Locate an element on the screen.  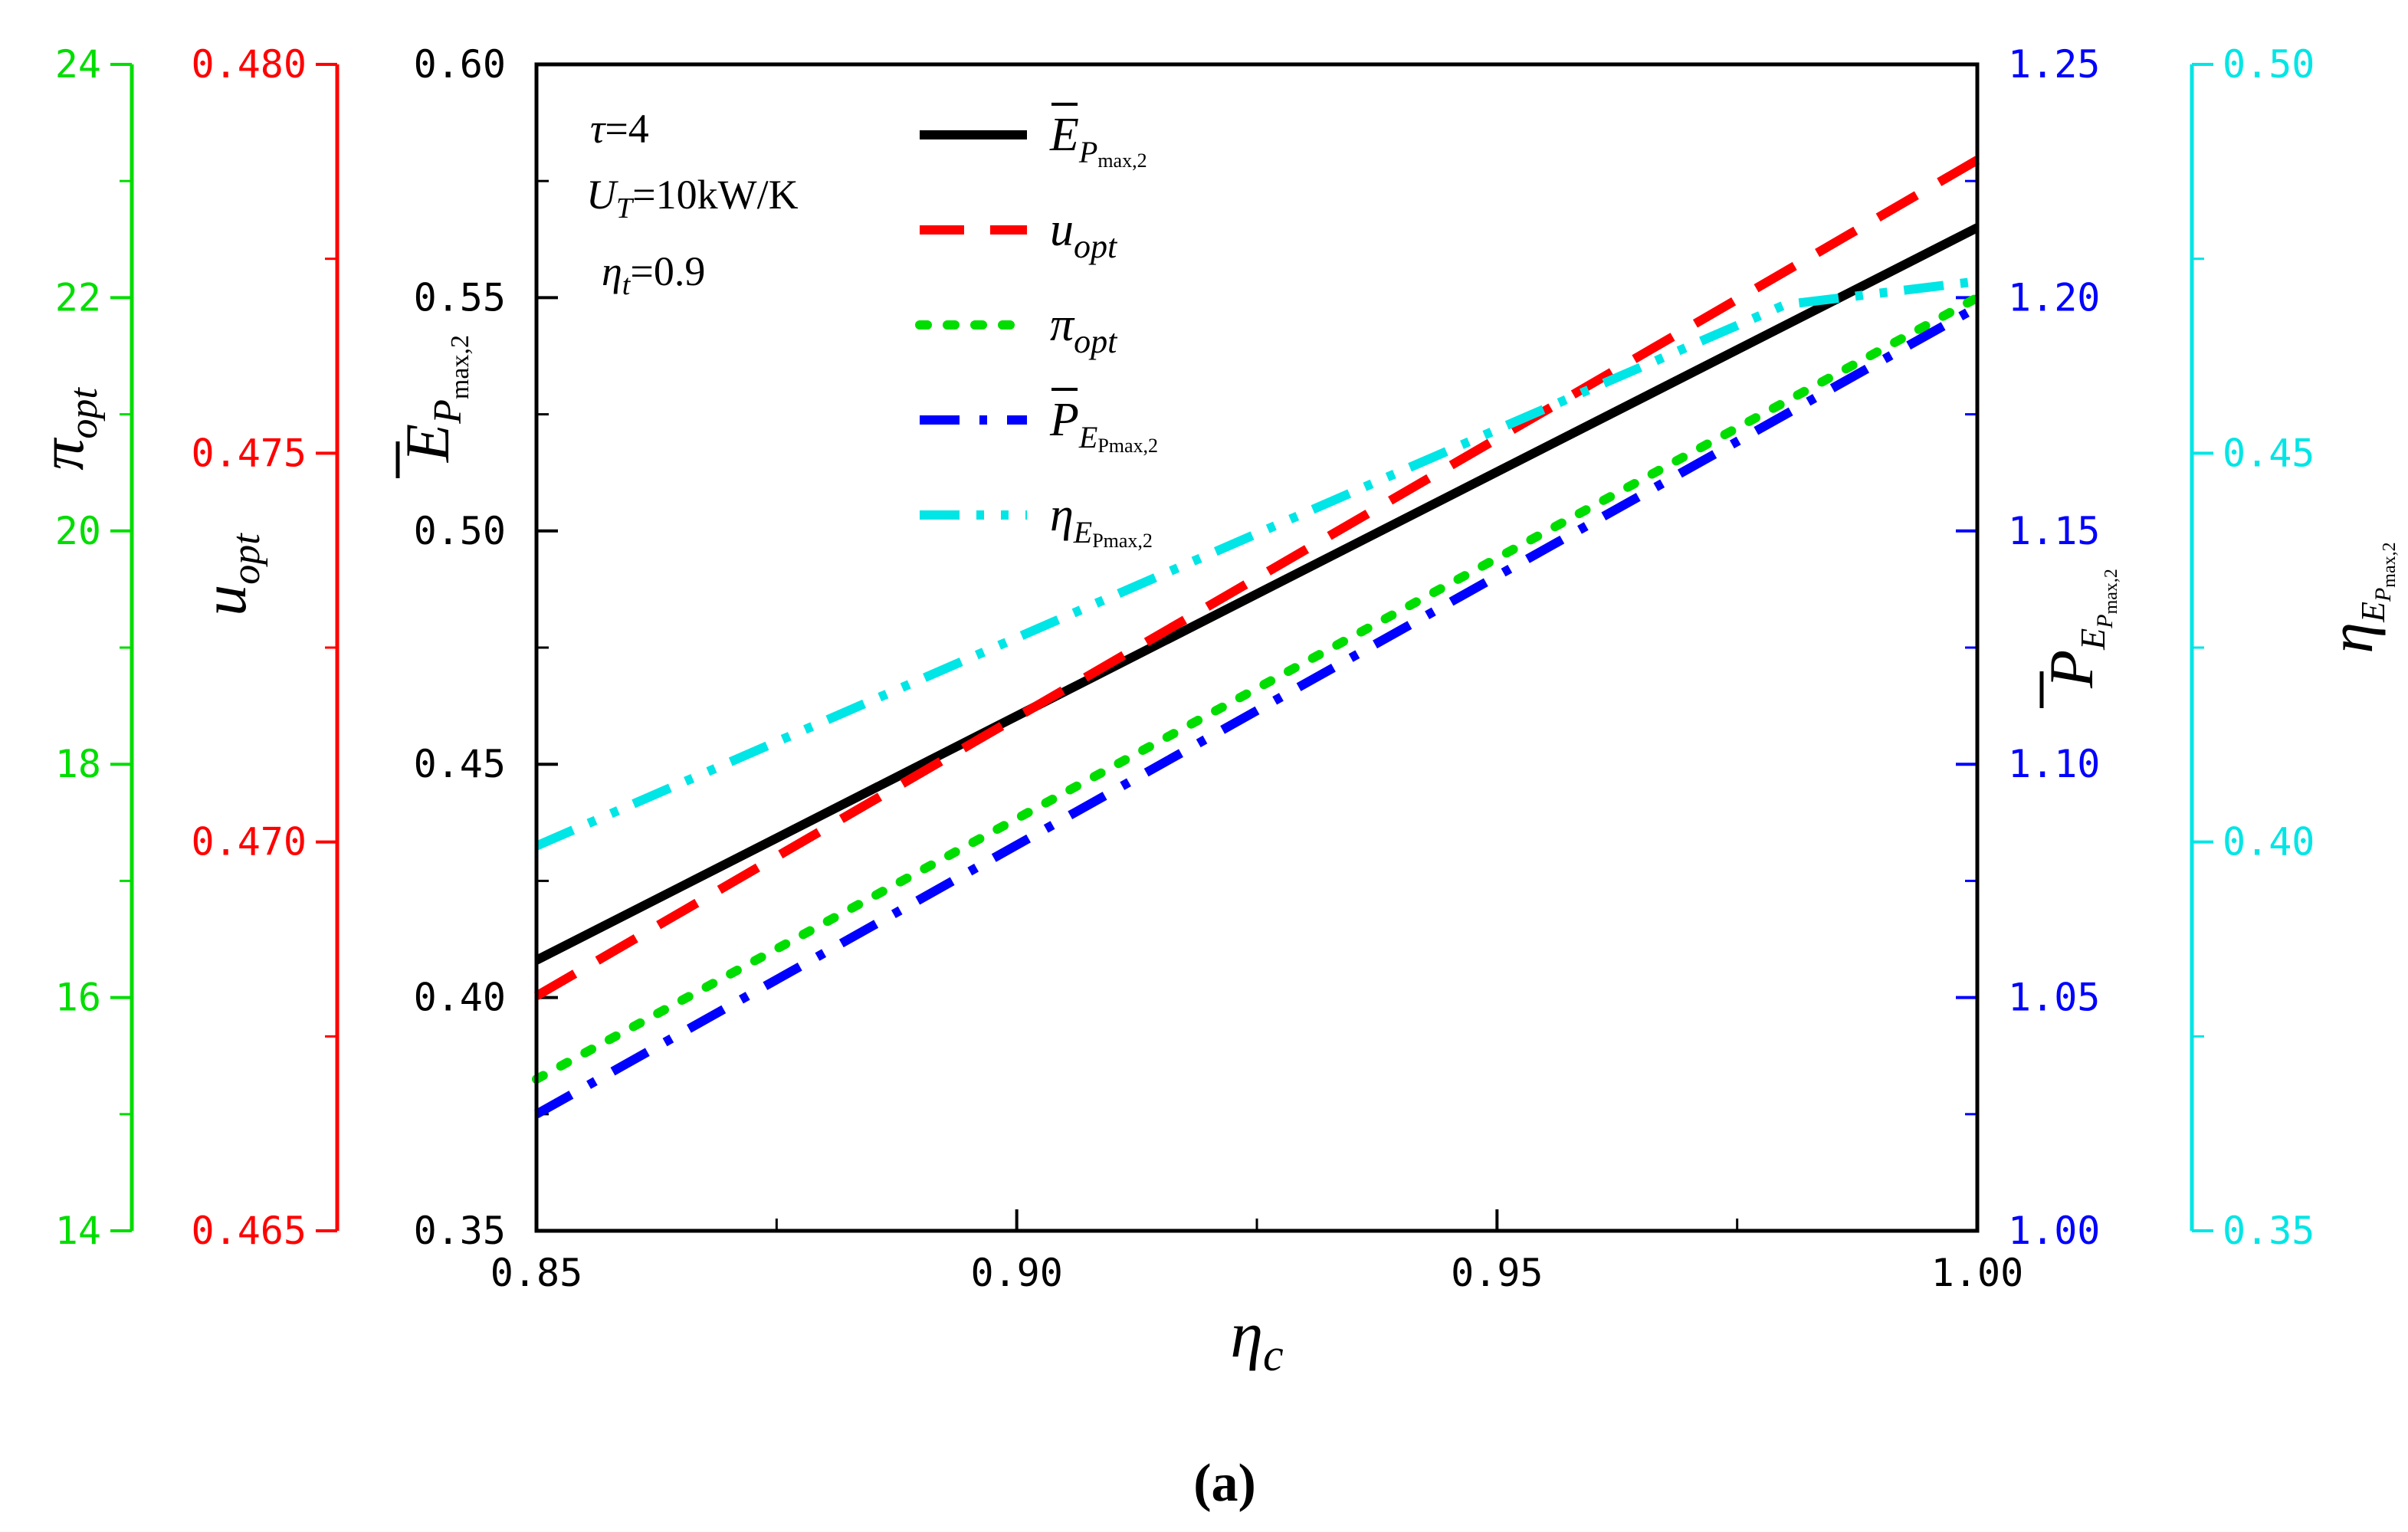
eta-axis: 0.35 0.40 0.45 0.50 is located at coordinates (2252, 647).